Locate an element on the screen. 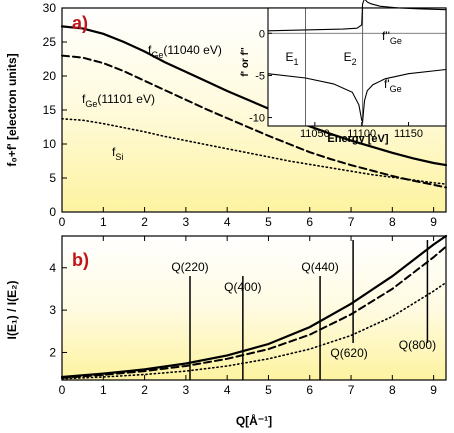 This screenshot has height=433, width=454. shared-x-axis-label: Q[Å⁻¹] is located at coordinates (254, 420).